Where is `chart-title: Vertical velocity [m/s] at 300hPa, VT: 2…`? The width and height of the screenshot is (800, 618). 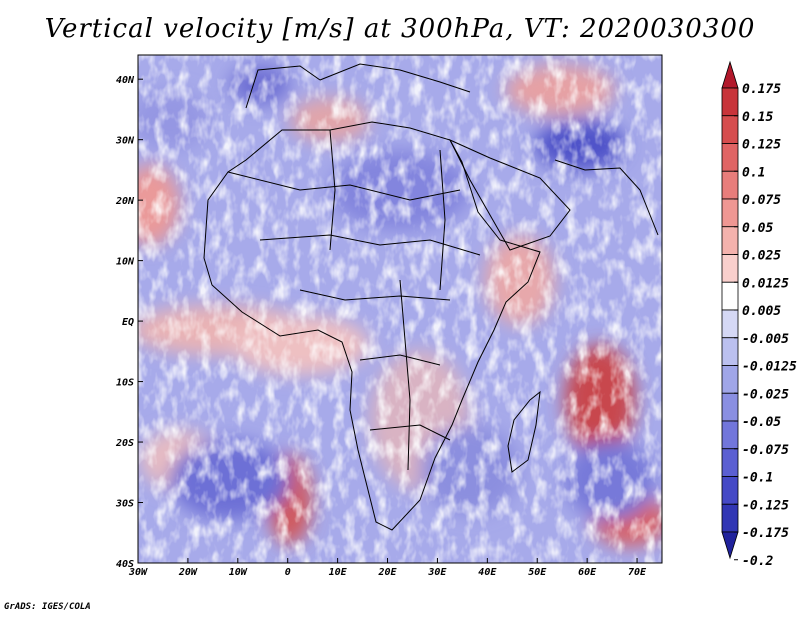
chart-title: Vertical velocity [m/s] at 300hPa, VT: 2… is located at coordinates (400, 29).